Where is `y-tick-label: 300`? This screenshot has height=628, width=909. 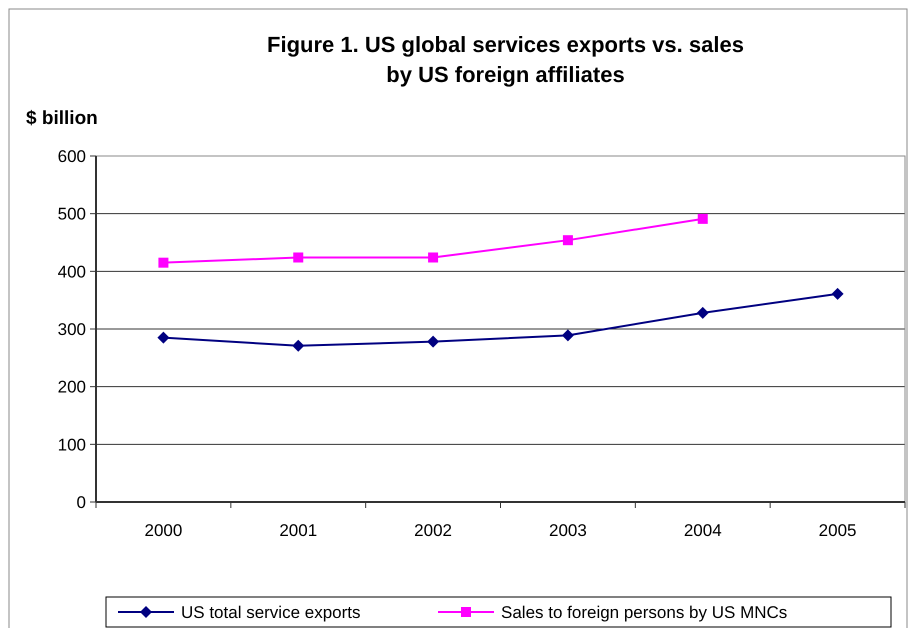
y-tick-label: 300 is located at coordinates (72, 329).